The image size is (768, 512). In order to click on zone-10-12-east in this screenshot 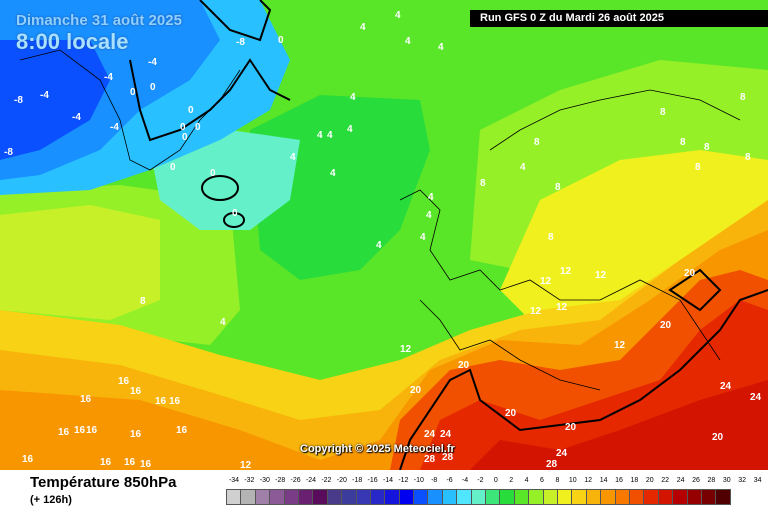, I will do `click(634, 240)`.